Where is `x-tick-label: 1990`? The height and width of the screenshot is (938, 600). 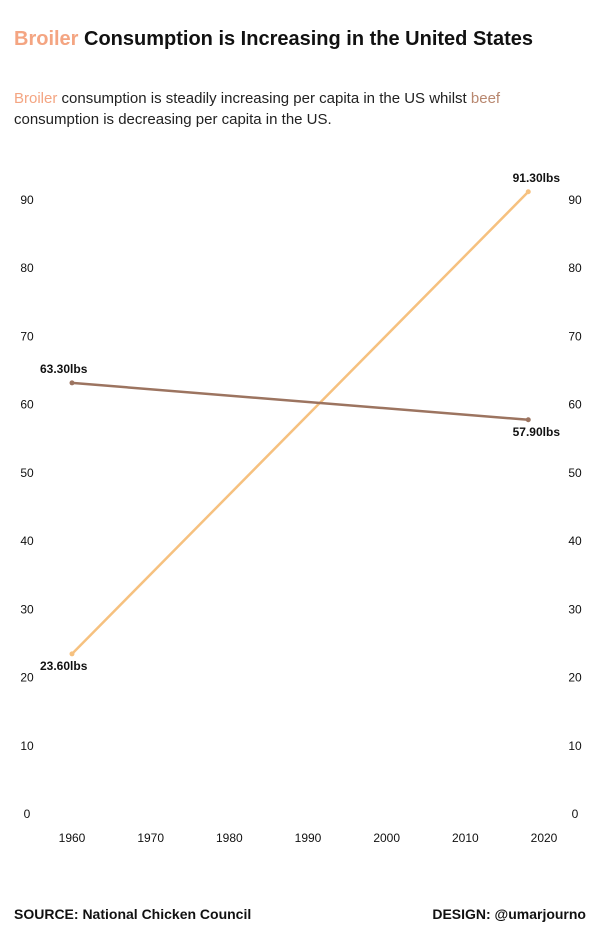 x-tick-label: 1990 is located at coordinates (308, 838).